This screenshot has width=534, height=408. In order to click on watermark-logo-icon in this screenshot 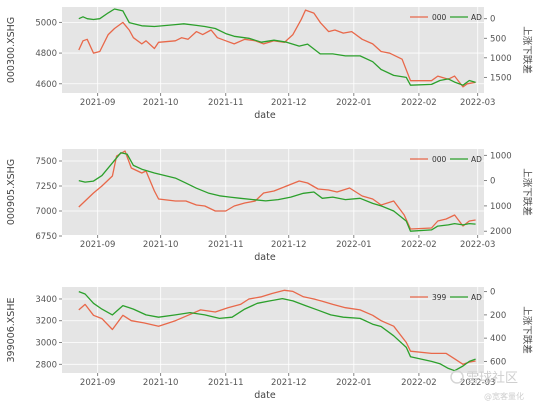, I will do `click(457, 377)`.